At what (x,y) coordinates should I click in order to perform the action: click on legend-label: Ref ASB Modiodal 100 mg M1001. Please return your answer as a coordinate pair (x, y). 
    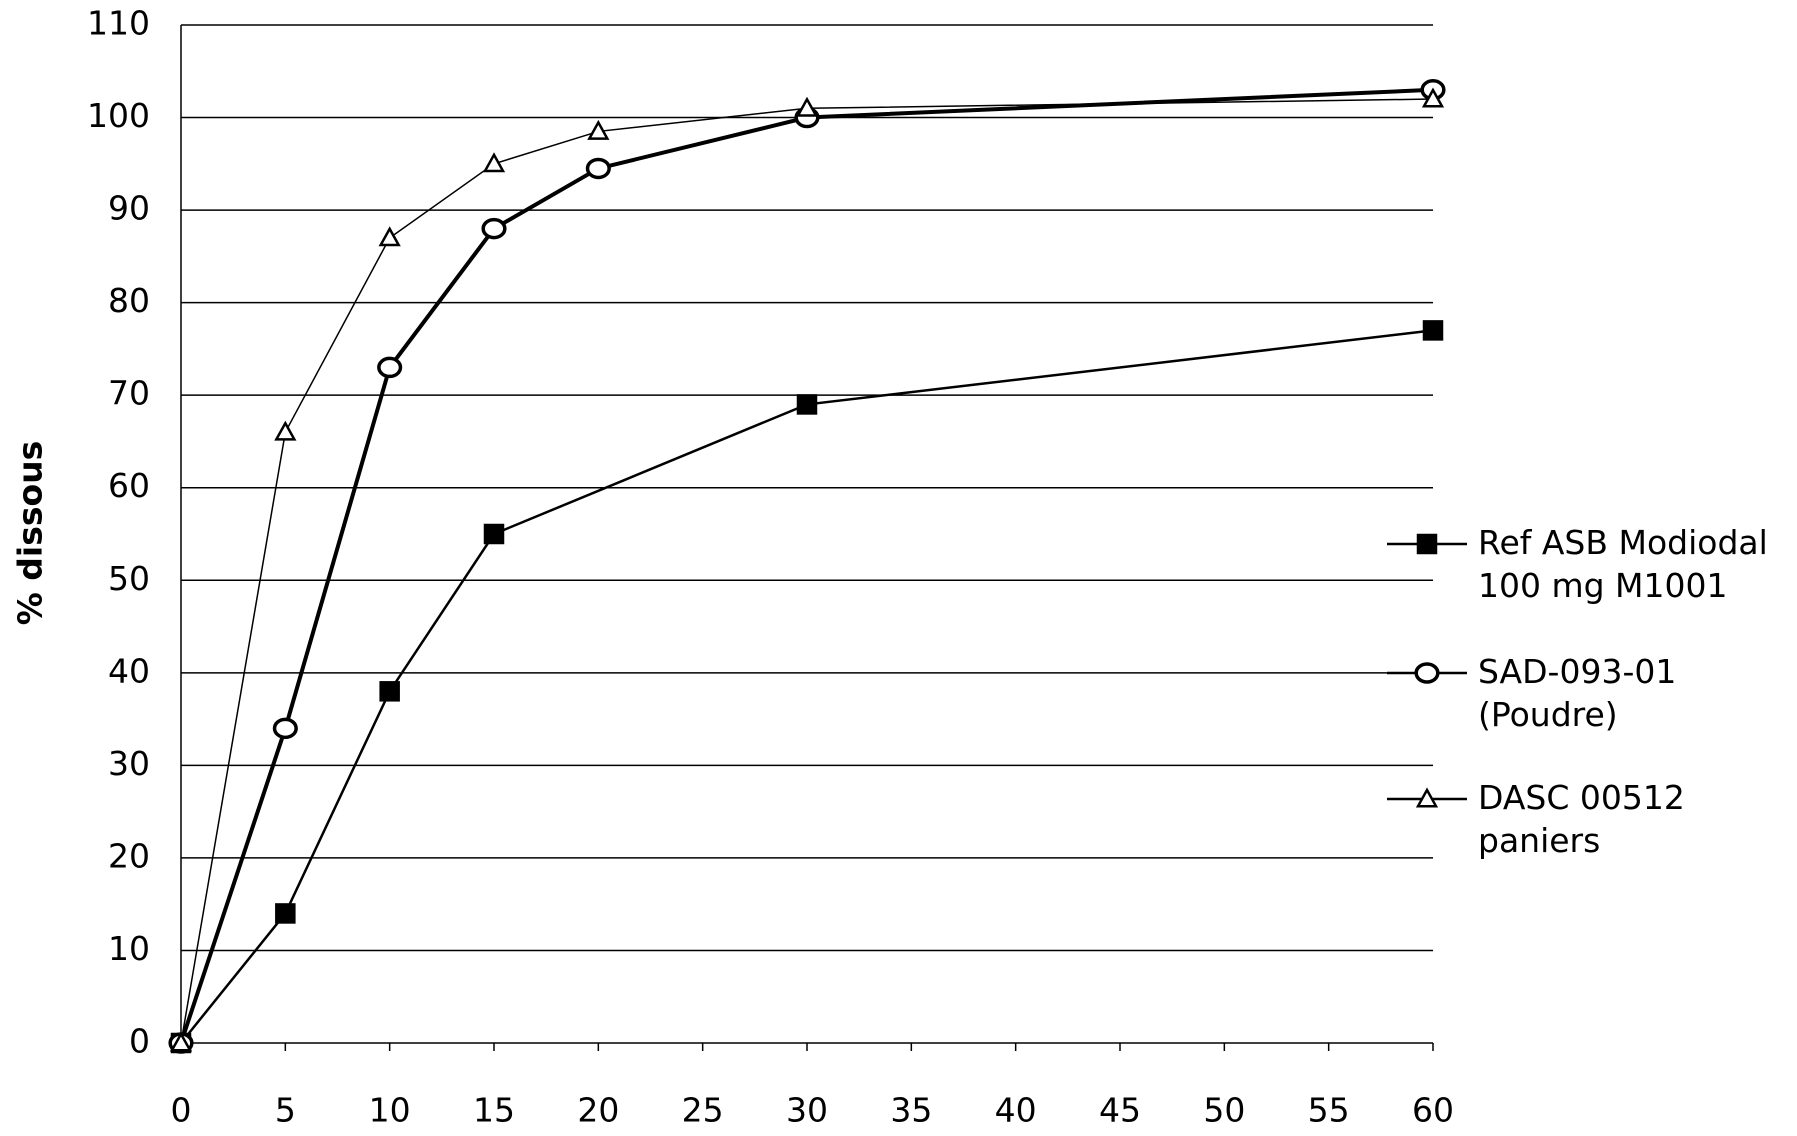
    Looking at the image, I should click on (1623, 564).